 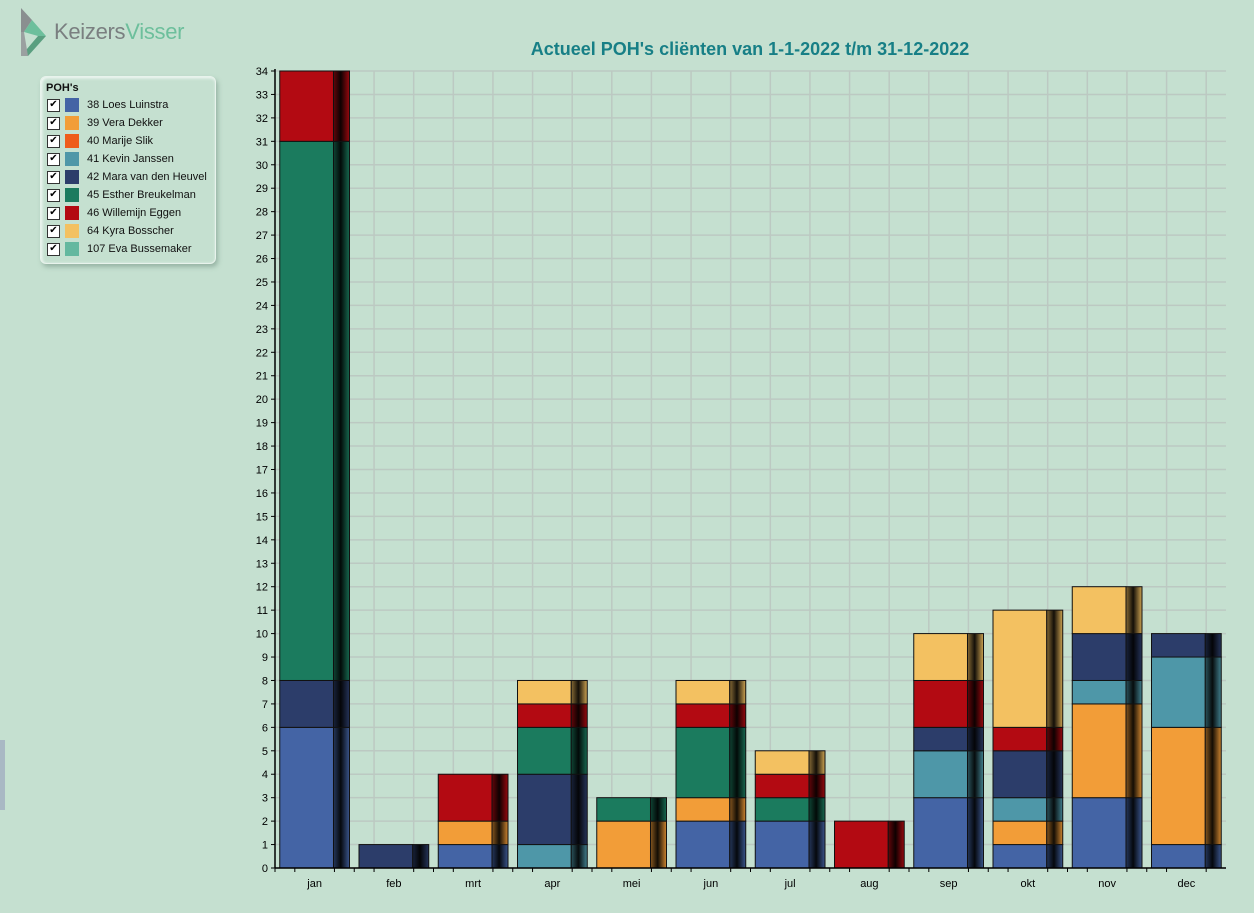 I want to click on legend-item: ✔ 38 Loes Luinstra, so click(x=128, y=105).